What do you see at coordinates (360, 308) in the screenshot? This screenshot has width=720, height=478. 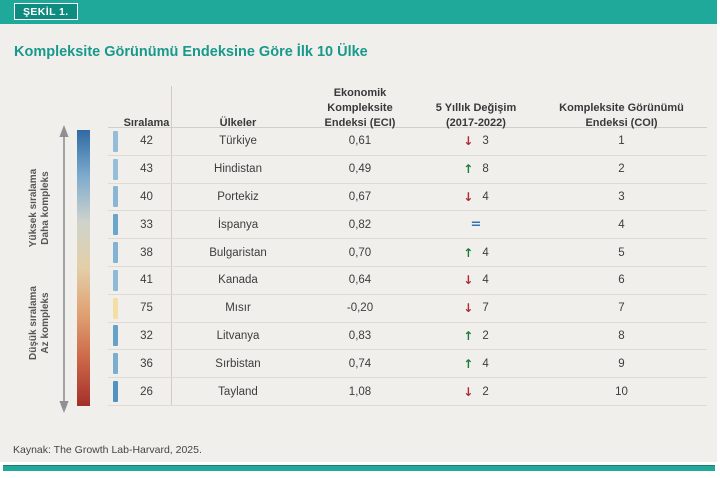 I see `eci-value: -0,20` at bounding box center [360, 308].